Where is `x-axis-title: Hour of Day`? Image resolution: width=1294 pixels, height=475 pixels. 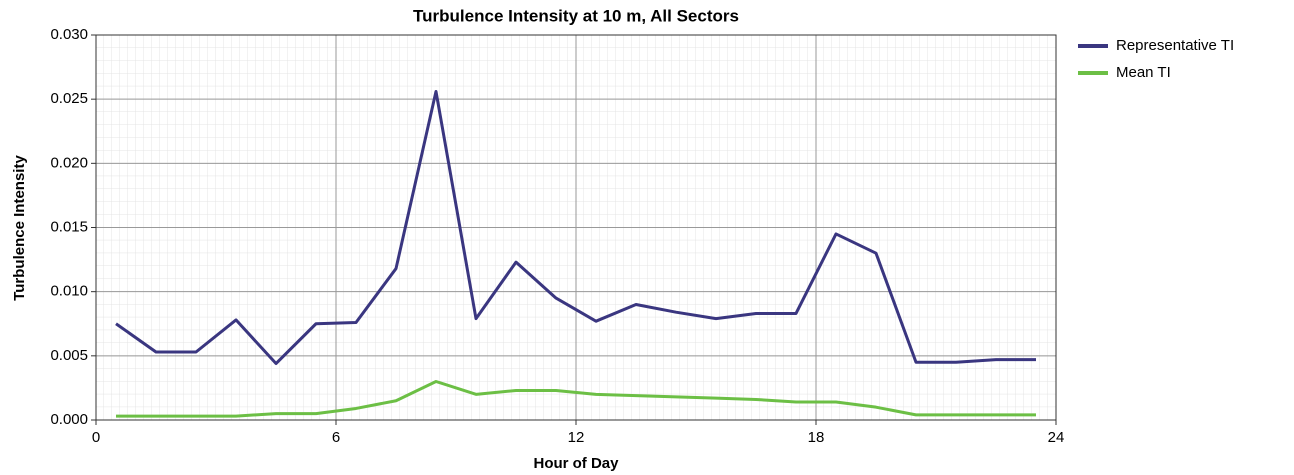 x-axis-title: Hour of Day is located at coordinates (576, 463).